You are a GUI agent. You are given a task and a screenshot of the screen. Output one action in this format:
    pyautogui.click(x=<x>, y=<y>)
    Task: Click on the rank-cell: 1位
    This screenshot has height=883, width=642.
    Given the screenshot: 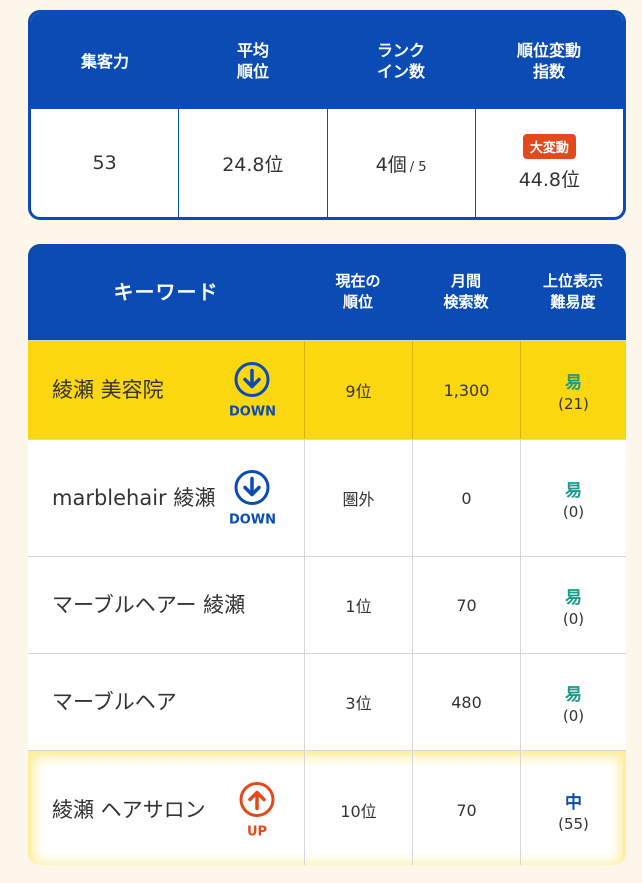 What is the action you would take?
    pyautogui.click(x=358, y=605)
    